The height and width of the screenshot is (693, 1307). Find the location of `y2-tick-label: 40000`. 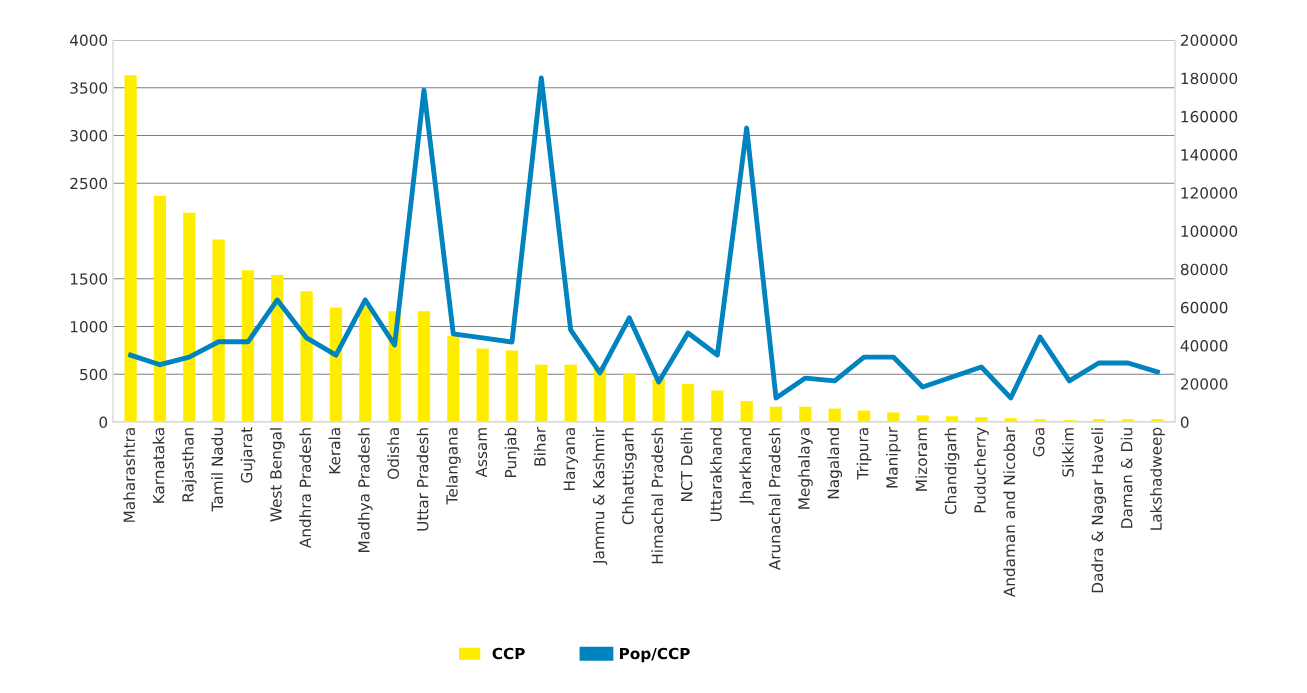

y2-tick-label: 40000 is located at coordinates (1204, 346).